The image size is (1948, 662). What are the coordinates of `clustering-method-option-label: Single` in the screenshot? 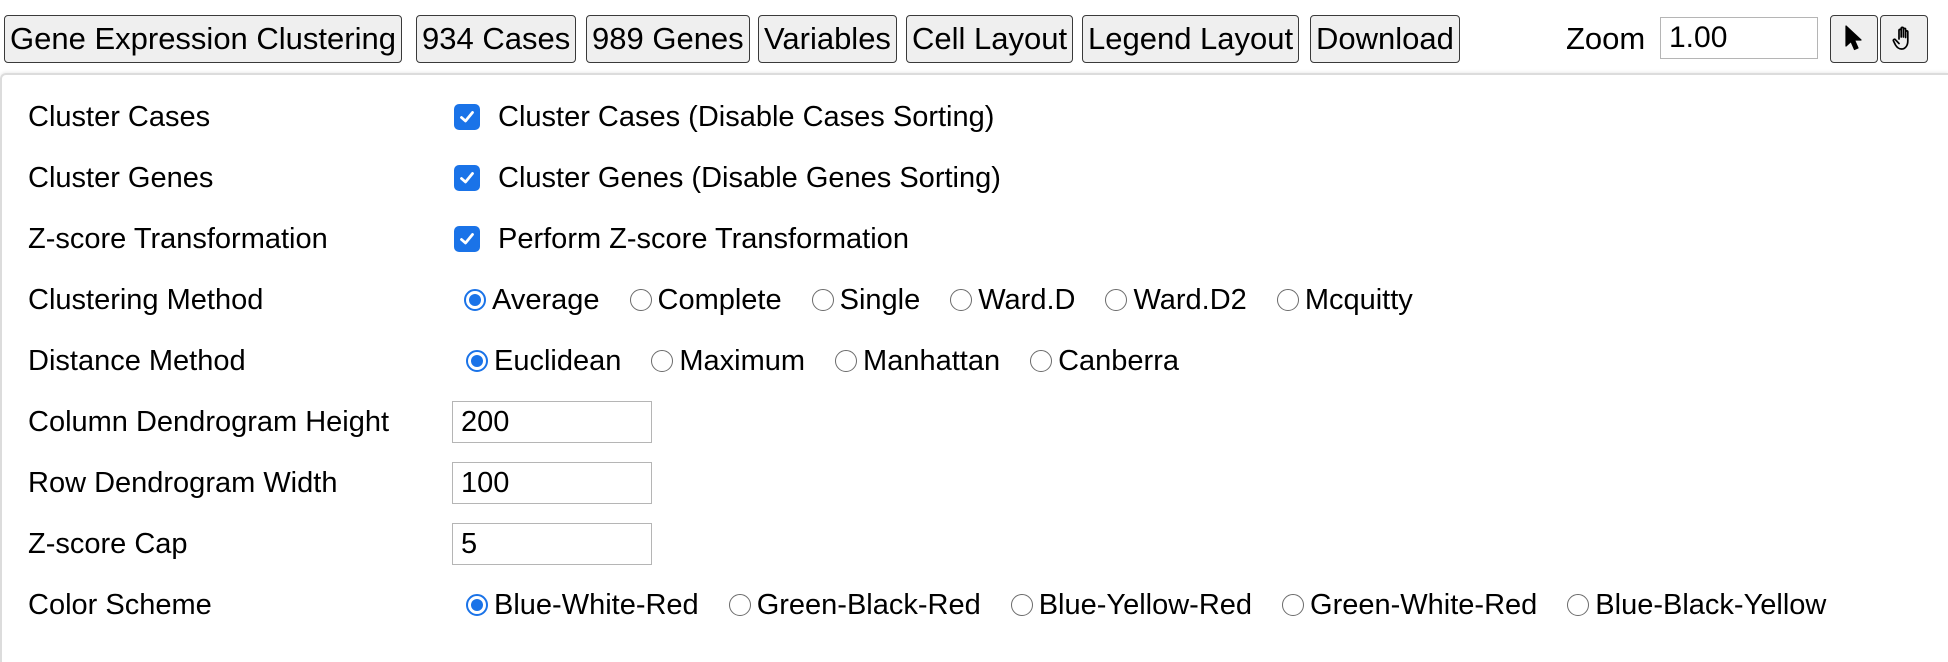 It's located at (880, 299).